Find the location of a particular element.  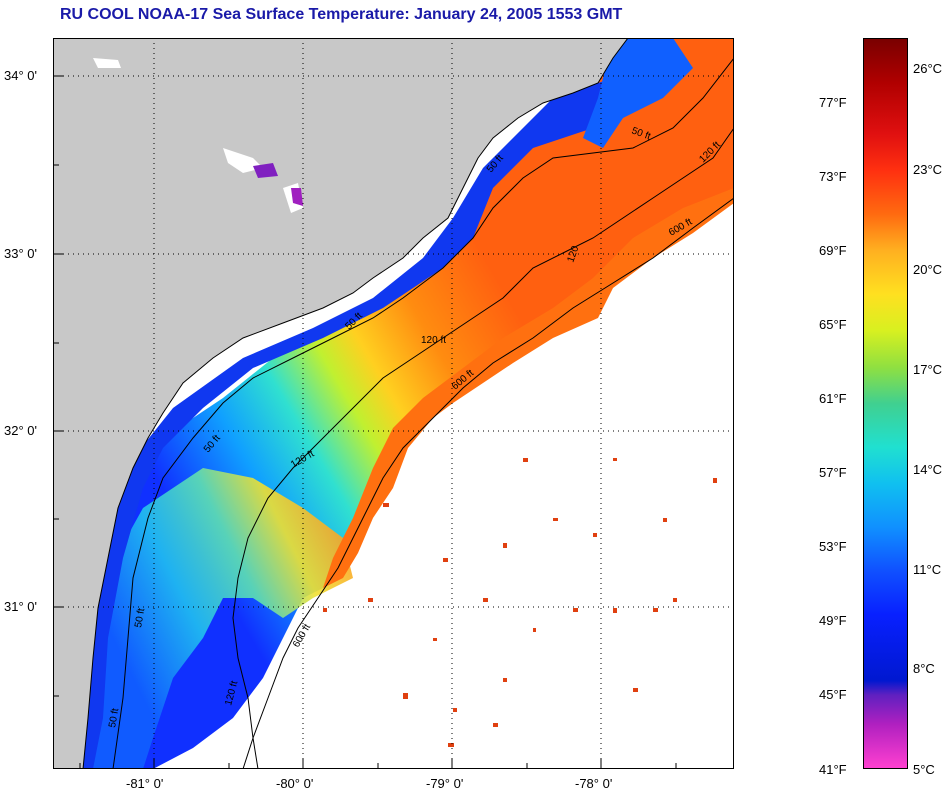

colorbar-f-label: 77°F is located at coordinates (833, 102).